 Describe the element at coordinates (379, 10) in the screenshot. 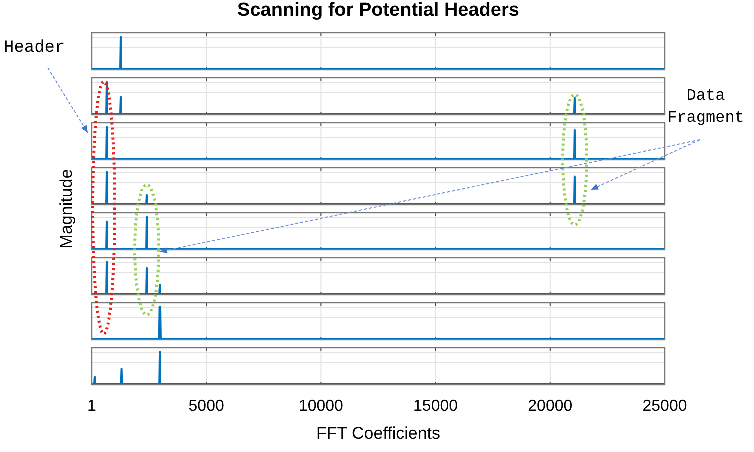

I see `chart-title: Scanning for Potential Headers` at that location.